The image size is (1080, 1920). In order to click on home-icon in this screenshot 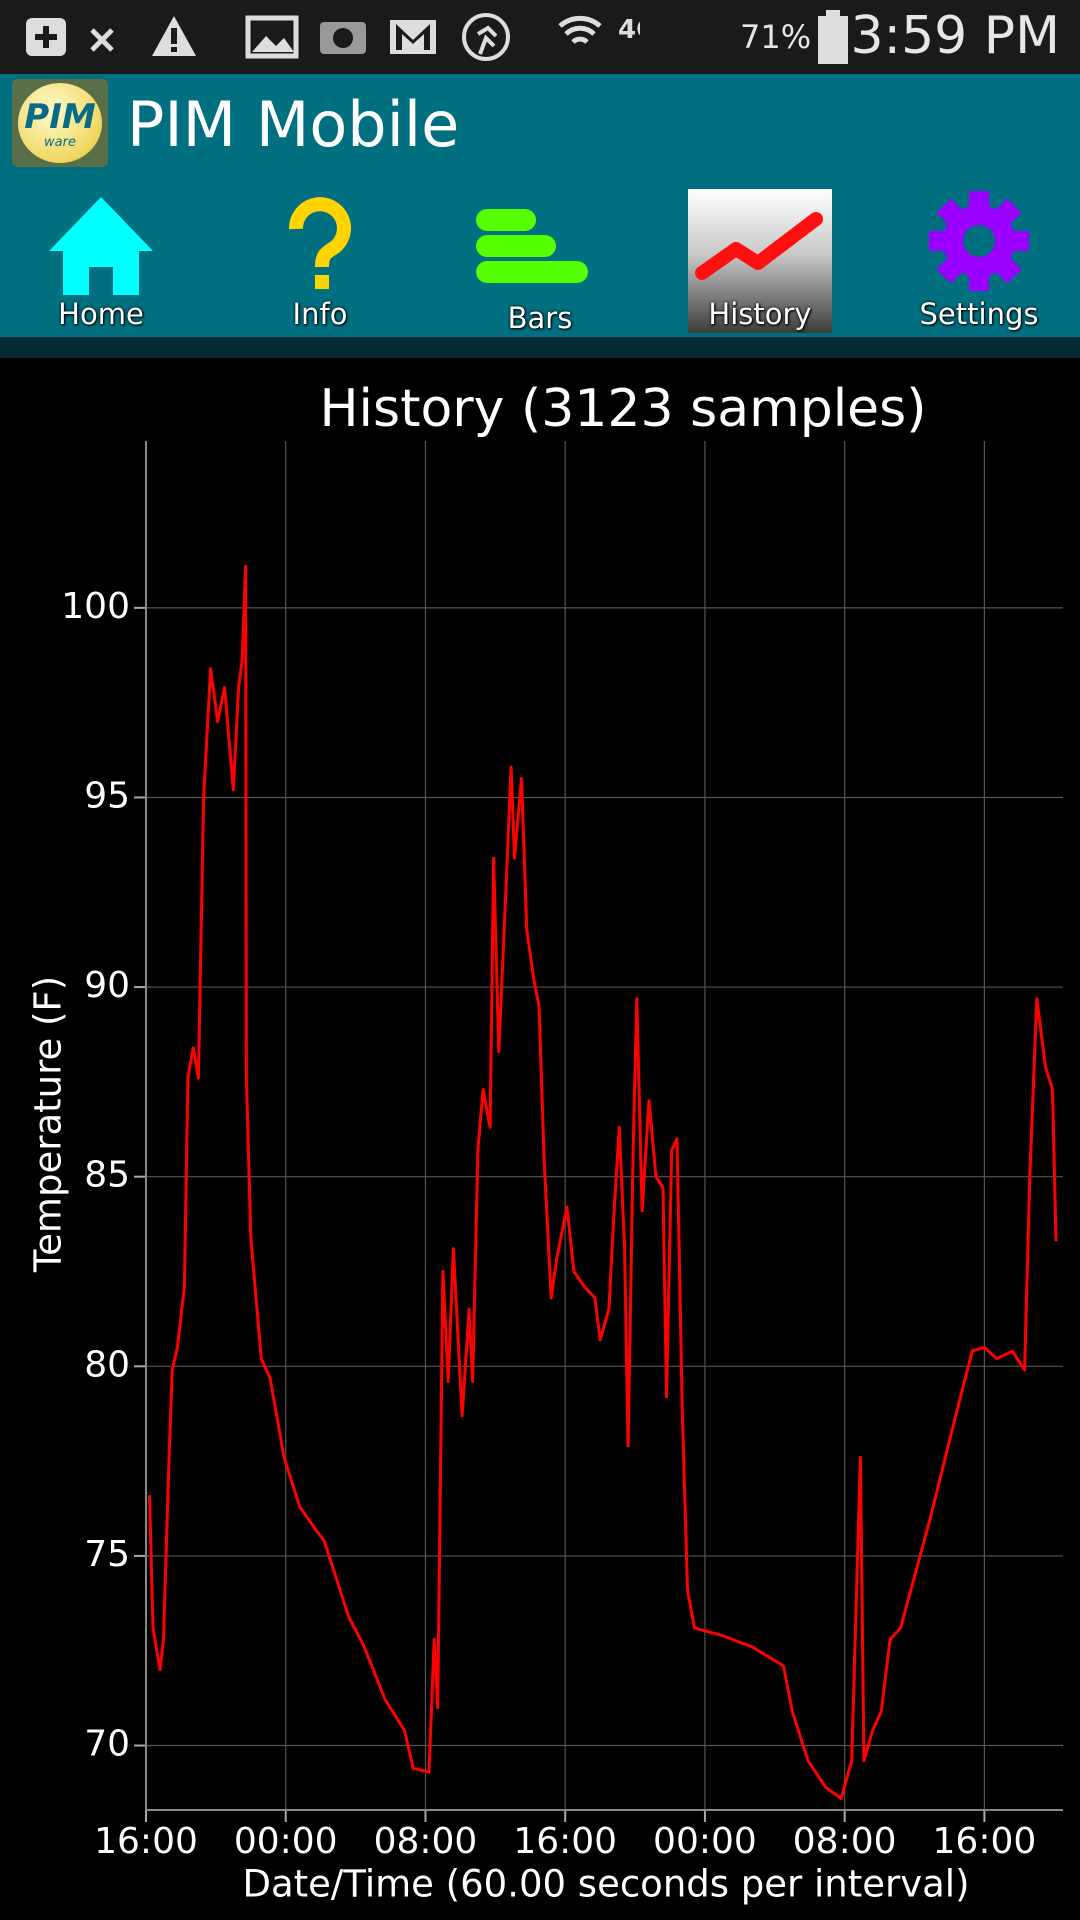, I will do `click(101, 246)`.